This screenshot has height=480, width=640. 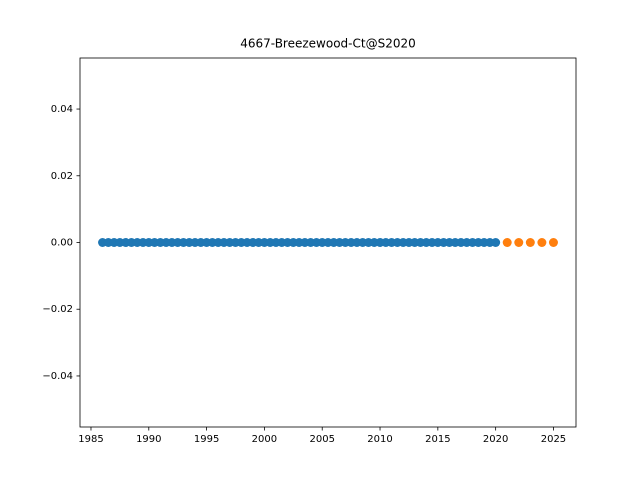 I want to click on y-tick-label: 0.02, so click(x=62, y=176).